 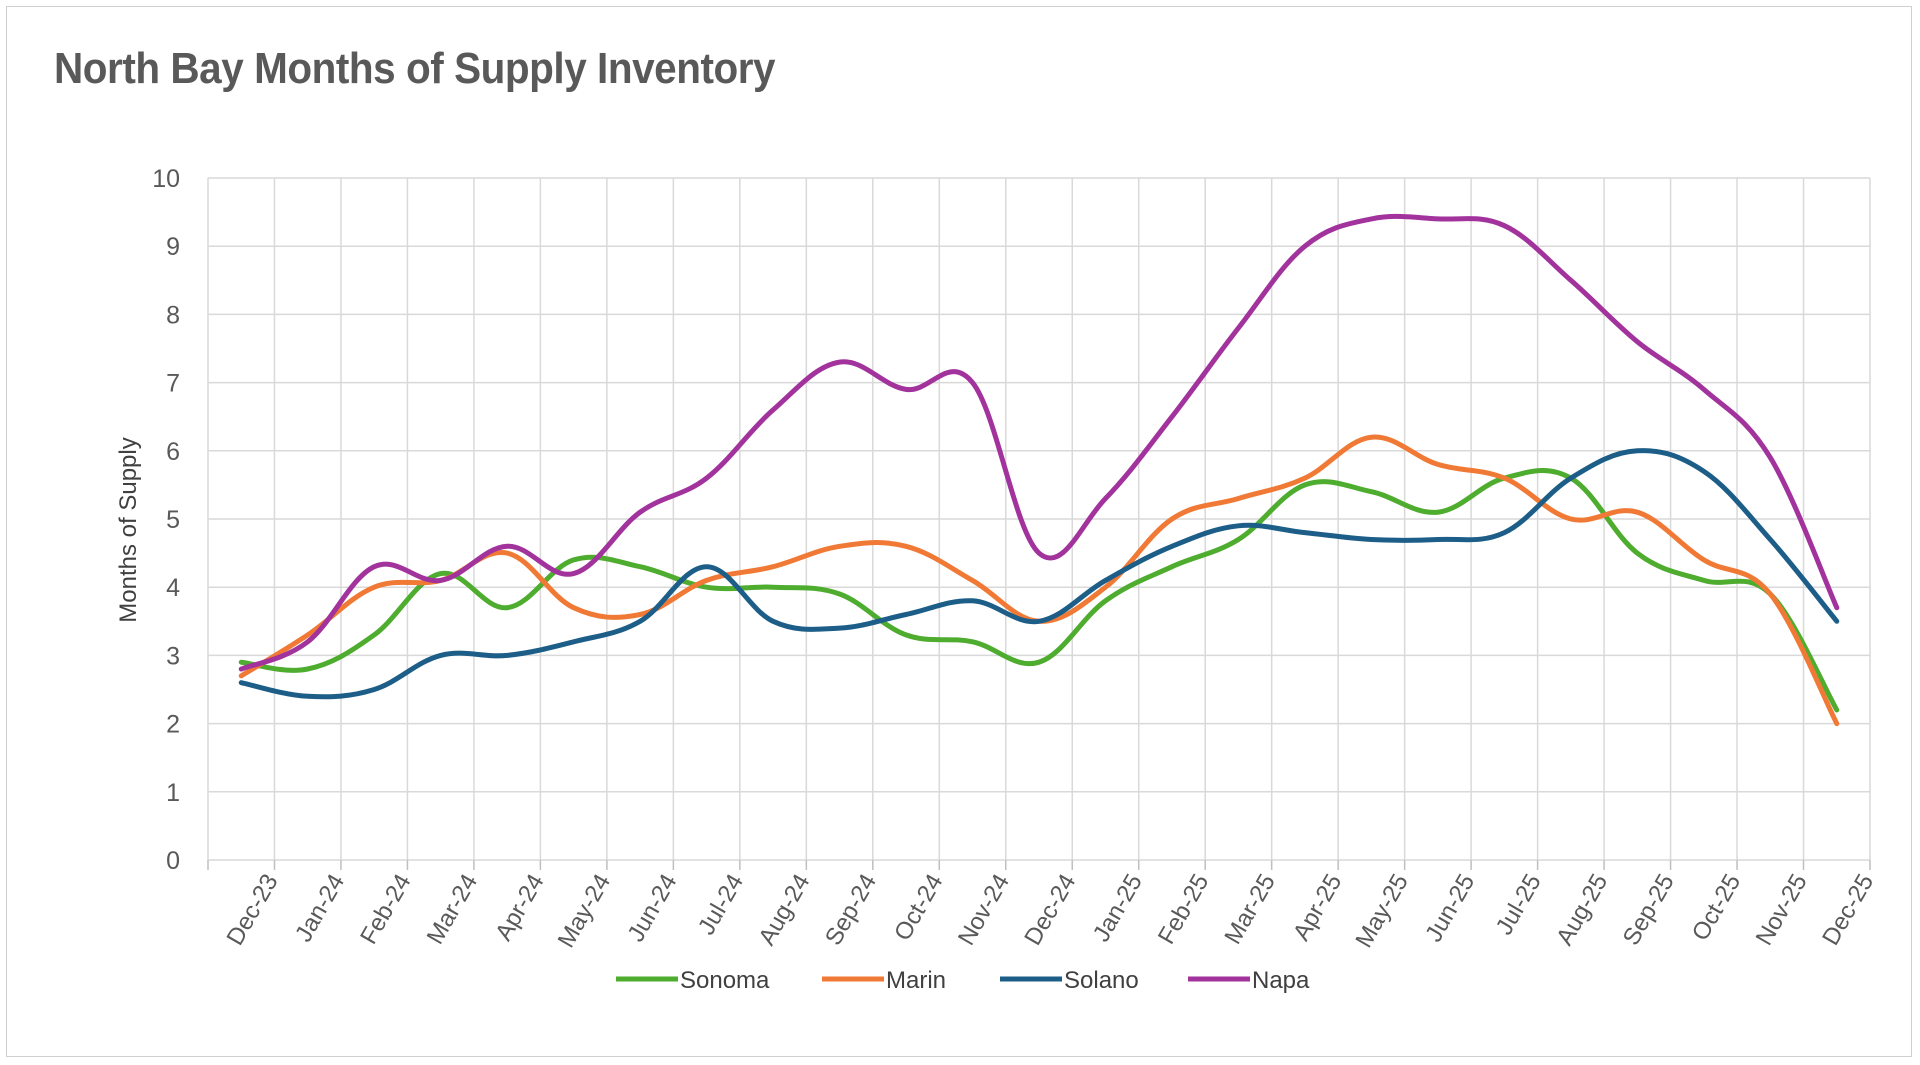 What do you see at coordinates (725, 980) in the screenshot?
I see `legend-label-sonoma: Sonoma` at bounding box center [725, 980].